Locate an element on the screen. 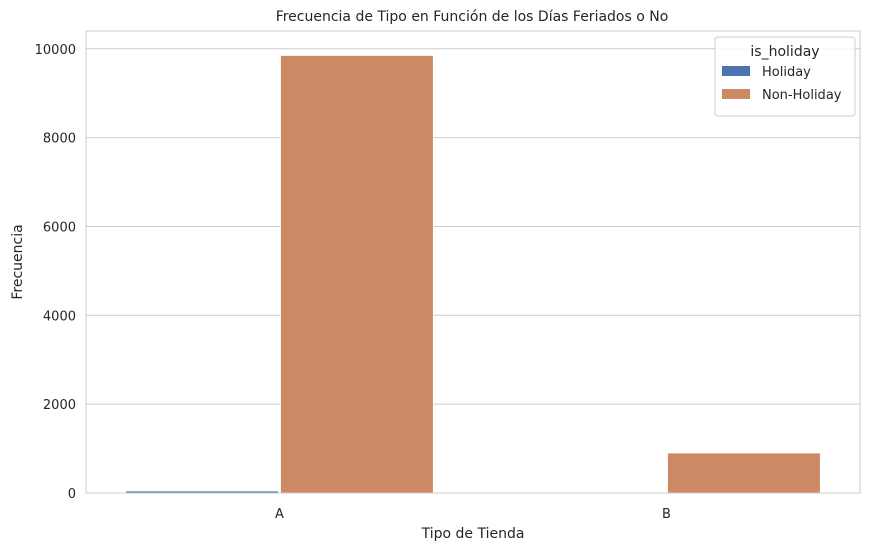 Image resolution: width=871 pixels, height=555 pixels. bar-B-non-holiday is located at coordinates (744, 473).